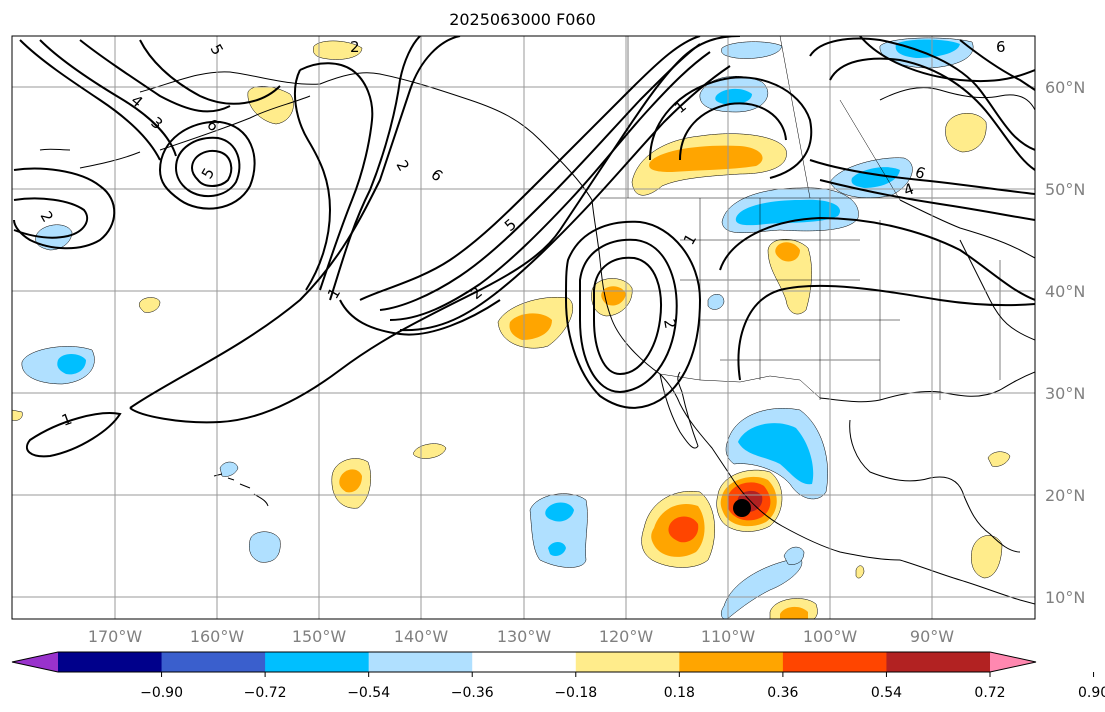  Describe the element at coordinates (1065, 291) in the screenshot. I see `lat-label: 40°N` at that location.